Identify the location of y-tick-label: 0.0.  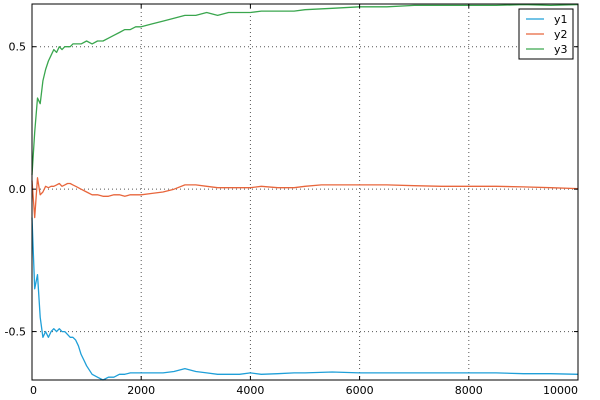
(18, 189).